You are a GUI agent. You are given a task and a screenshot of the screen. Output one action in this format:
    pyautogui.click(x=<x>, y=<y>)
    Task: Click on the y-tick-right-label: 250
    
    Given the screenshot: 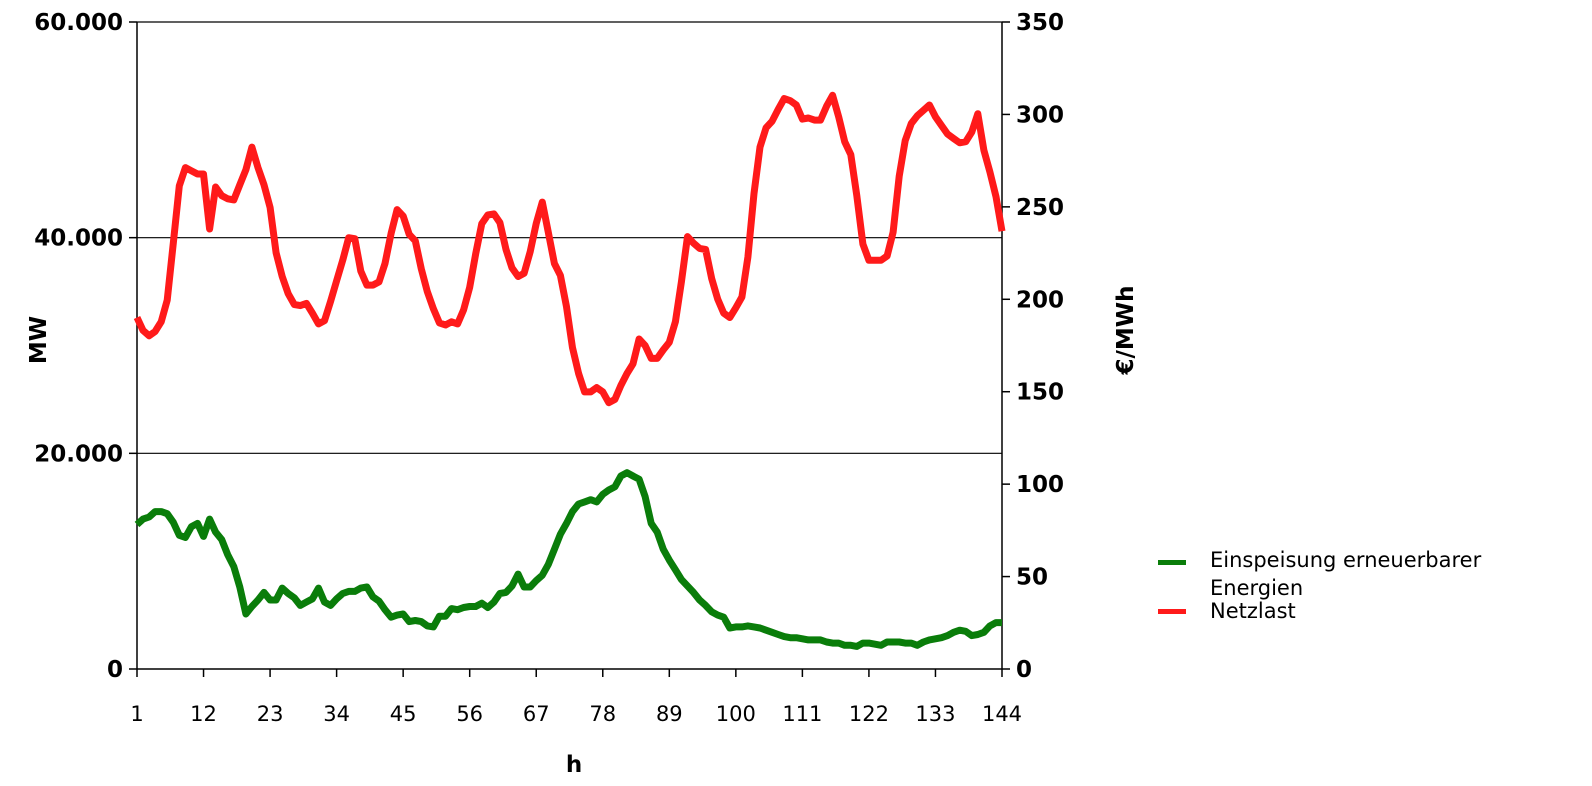 What is the action you would take?
    pyautogui.click(x=1040, y=208)
    